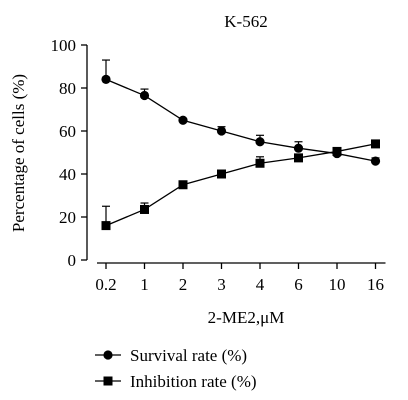 Image resolution: width=408 pixels, height=400 pixels. I want to click on y-tick-label: 20, so click(67, 217).